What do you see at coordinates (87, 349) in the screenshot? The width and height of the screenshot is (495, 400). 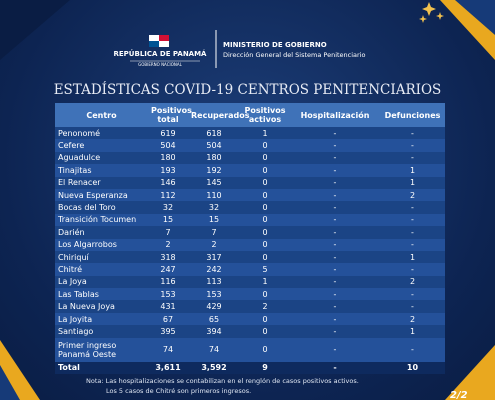 I see `table-cell: Primer ingreso Panamá Oeste` at bounding box center [87, 349].